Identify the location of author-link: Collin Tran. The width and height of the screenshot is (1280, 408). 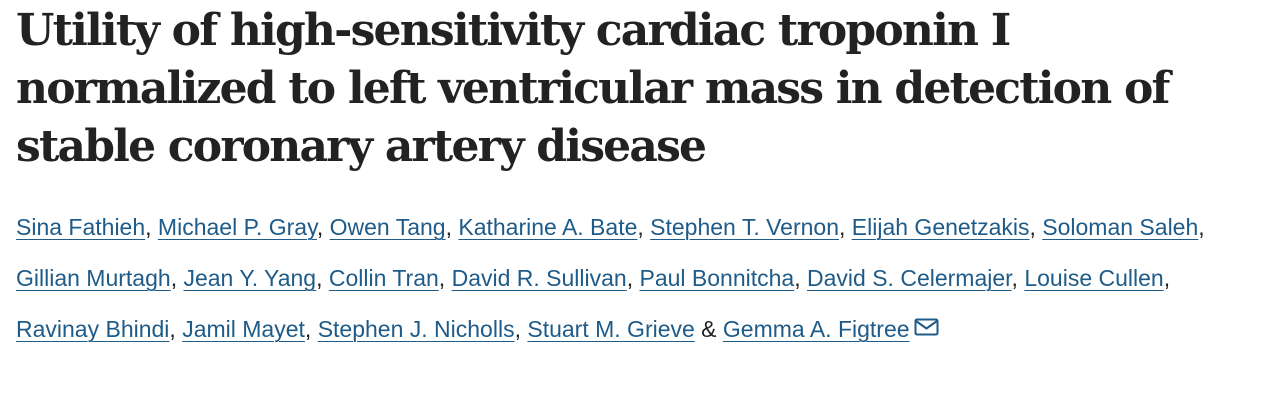
(383, 278).